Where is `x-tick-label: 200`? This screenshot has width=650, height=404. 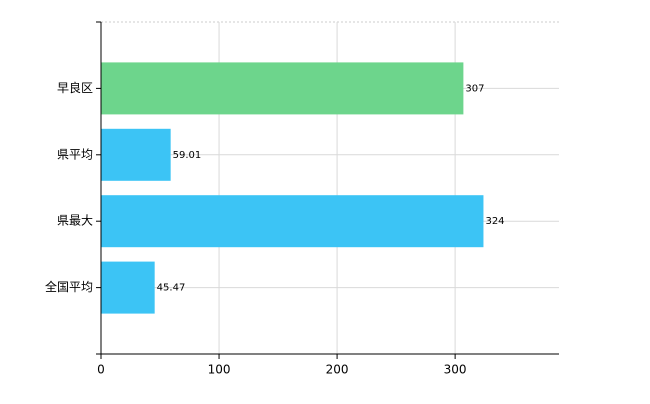 x-tick-label: 200 is located at coordinates (337, 370).